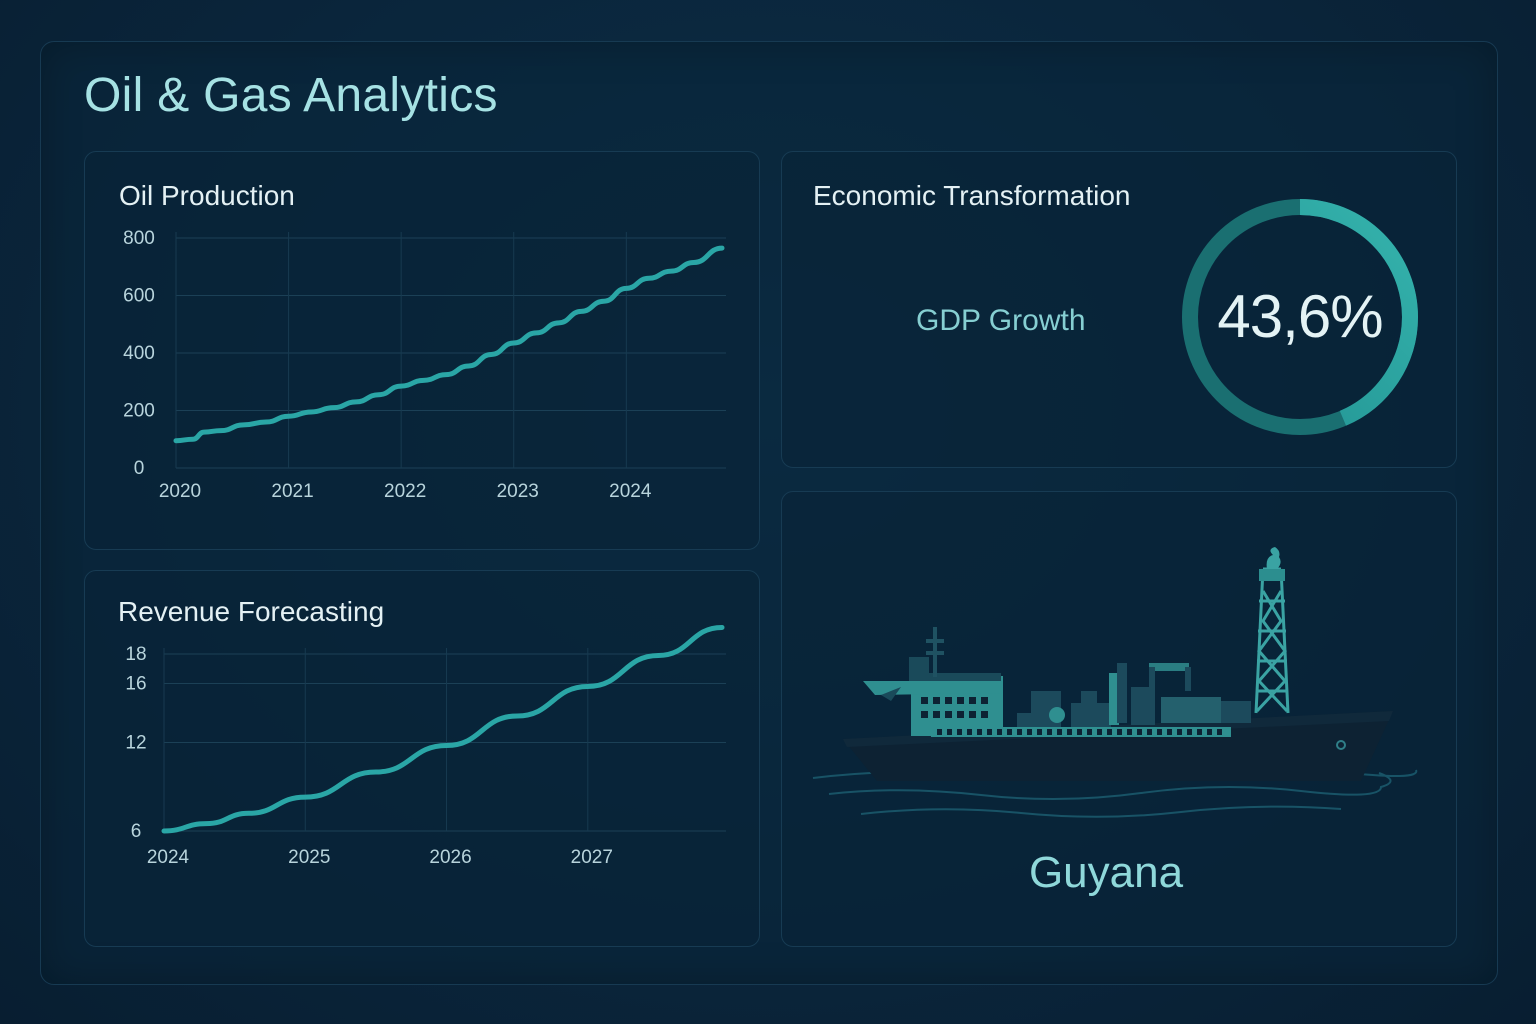  What do you see at coordinates (135, 684) in the screenshot?
I see `y-tick-label: 16` at bounding box center [135, 684].